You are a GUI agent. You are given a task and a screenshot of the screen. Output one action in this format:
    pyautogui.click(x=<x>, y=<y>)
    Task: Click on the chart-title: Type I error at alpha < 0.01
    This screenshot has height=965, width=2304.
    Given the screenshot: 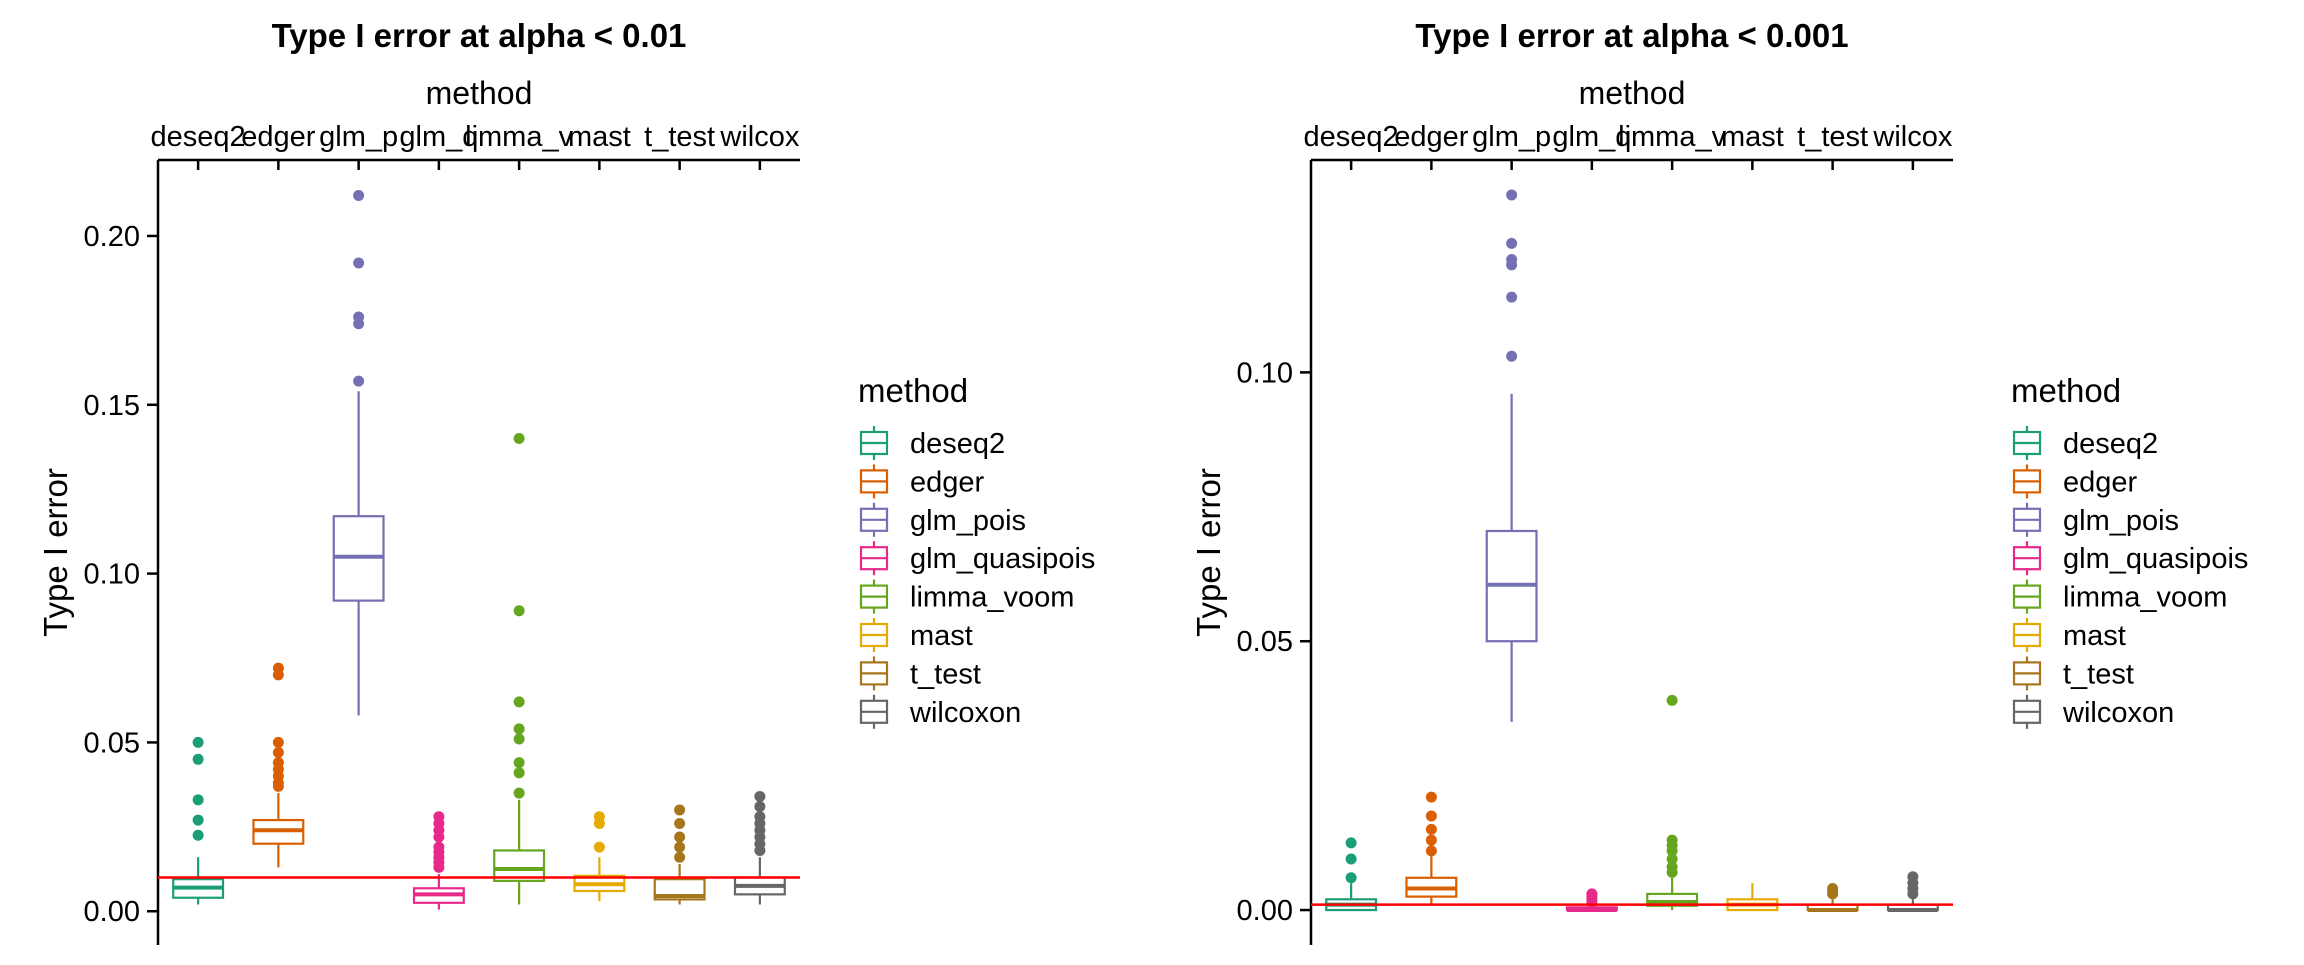 What is the action you would take?
    pyautogui.click(x=479, y=35)
    